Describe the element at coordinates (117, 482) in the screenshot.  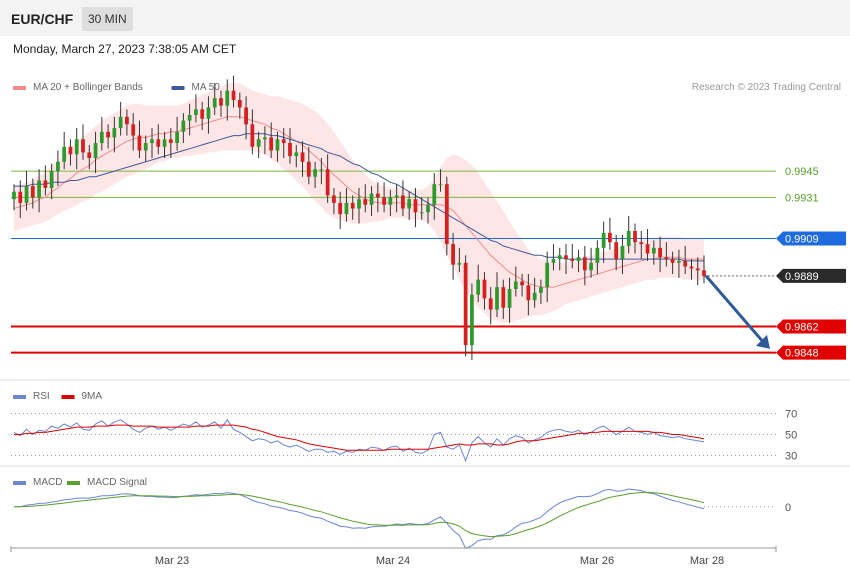
I see `legend-label: MACD Signal` at that location.